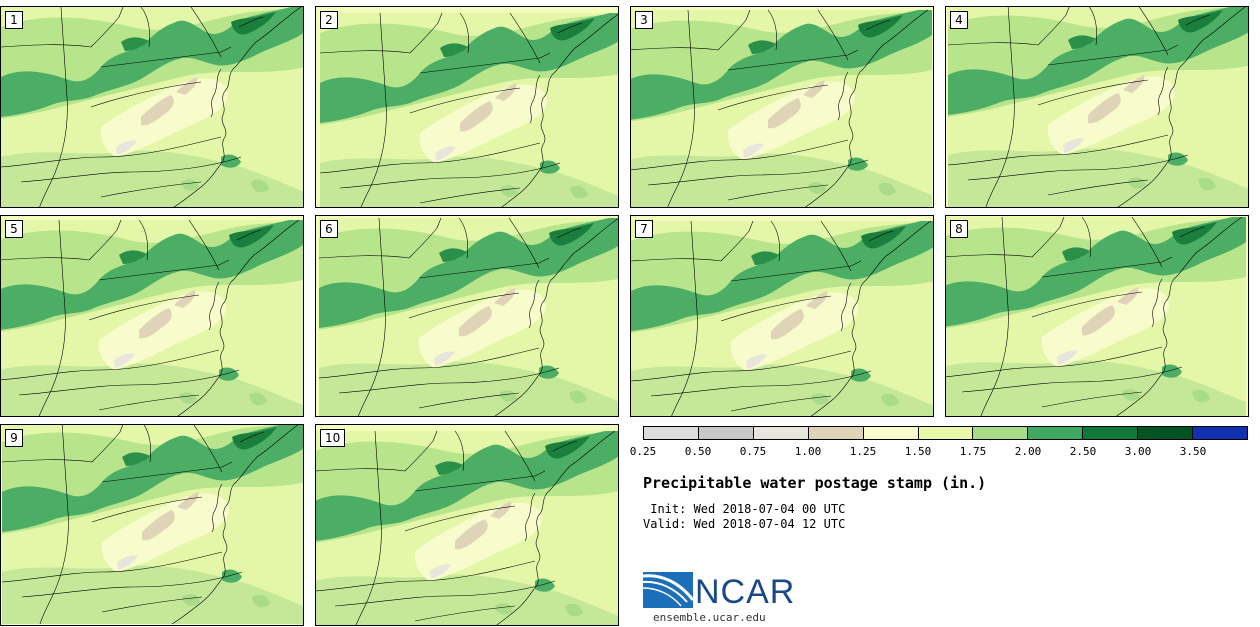  What do you see at coordinates (709, 617) in the screenshot?
I see `site-url: ensemble.ucar.edu` at bounding box center [709, 617].